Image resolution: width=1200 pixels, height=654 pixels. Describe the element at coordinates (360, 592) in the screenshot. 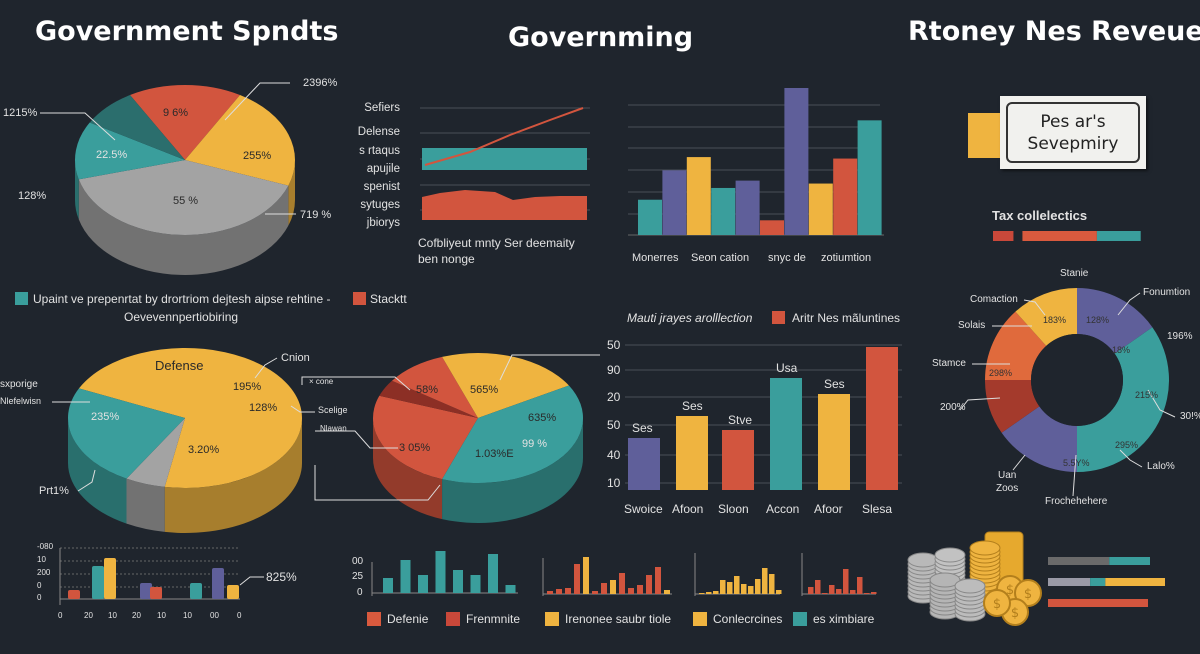

I see `small-b-y-tick: 0` at that location.